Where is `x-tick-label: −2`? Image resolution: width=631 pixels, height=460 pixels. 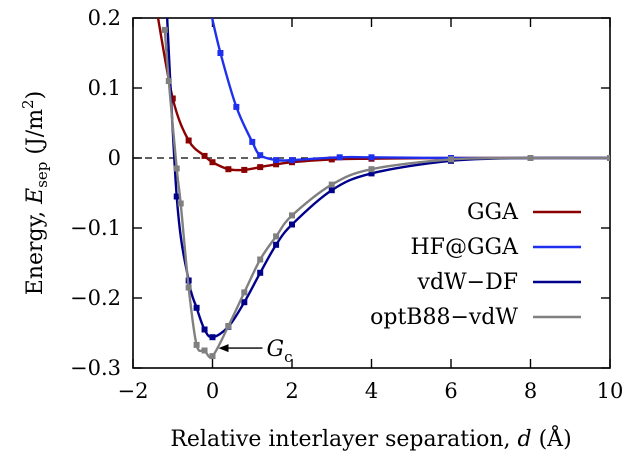 x-tick-label: −2 is located at coordinates (133, 391).